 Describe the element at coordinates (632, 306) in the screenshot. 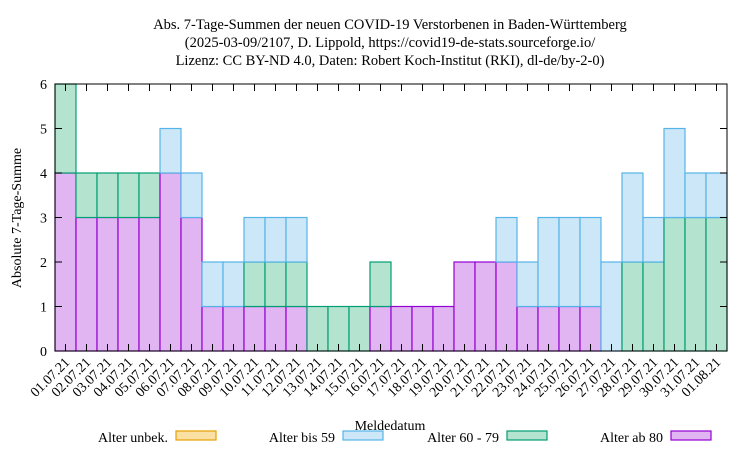

I see `bar-alter-60-79-28.07.21` at that location.